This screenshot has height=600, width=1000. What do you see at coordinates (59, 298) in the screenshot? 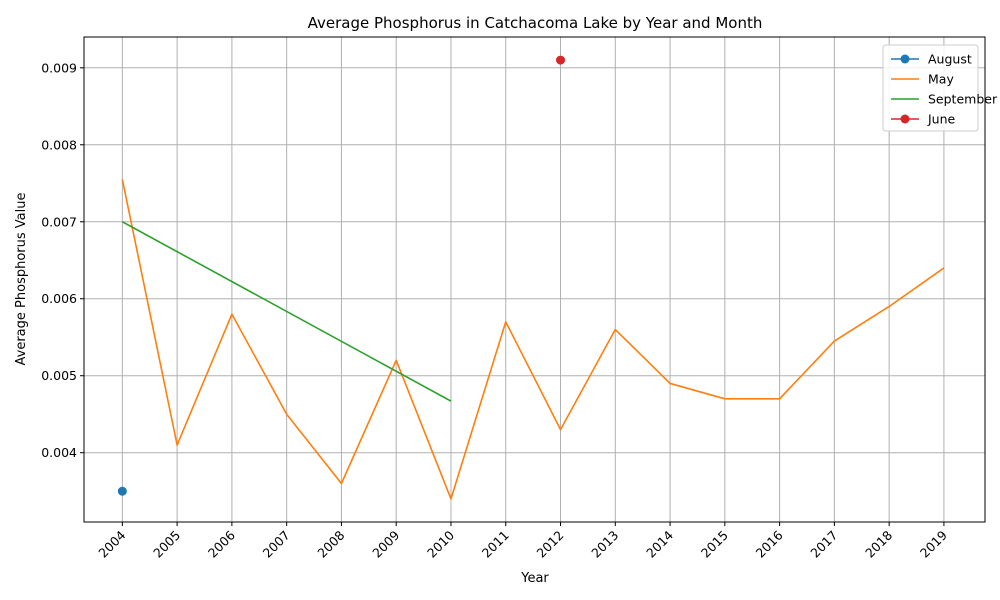
I see `y-tick-label: 0.006` at bounding box center [59, 298].